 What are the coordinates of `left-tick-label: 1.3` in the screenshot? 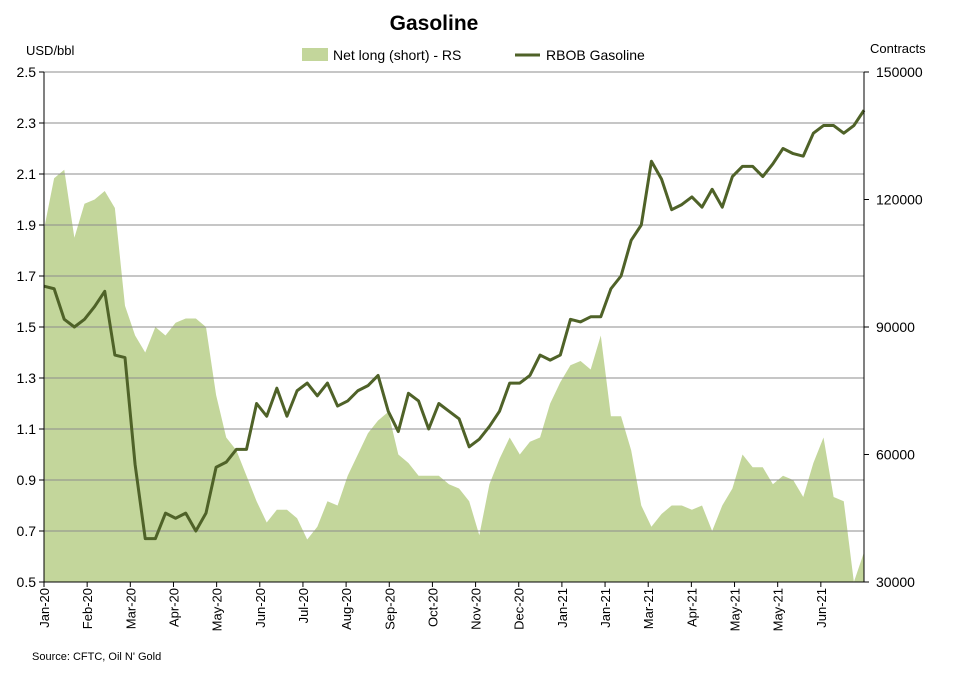 It's located at (27, 378).